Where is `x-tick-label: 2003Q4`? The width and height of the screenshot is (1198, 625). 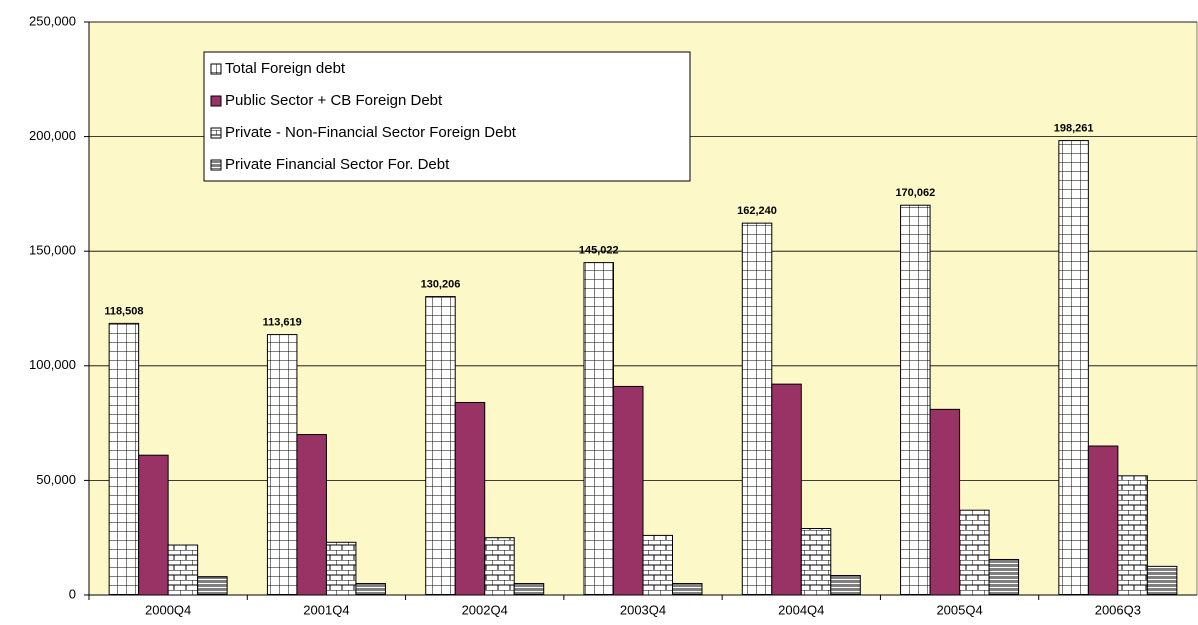
x-tick-label: 2003Q4 is located at coordinates (643, 609).